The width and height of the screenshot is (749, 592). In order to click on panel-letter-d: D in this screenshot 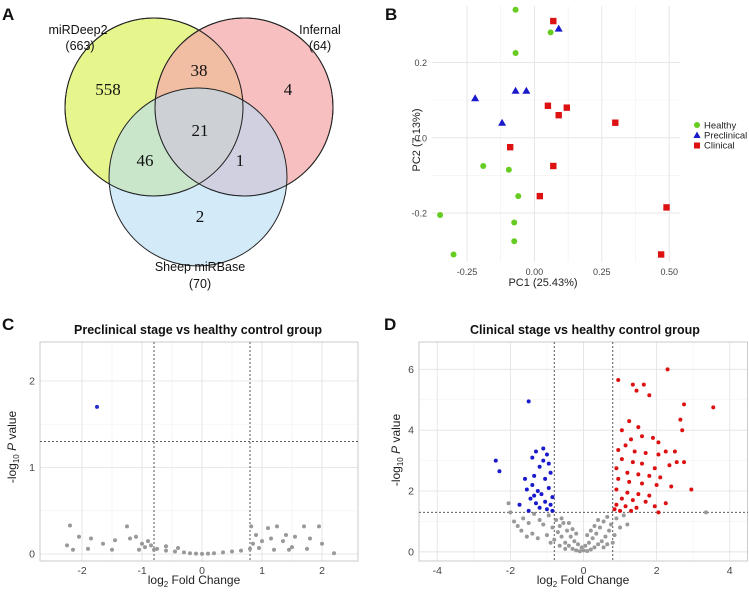, I will do `click(390, 324)`.